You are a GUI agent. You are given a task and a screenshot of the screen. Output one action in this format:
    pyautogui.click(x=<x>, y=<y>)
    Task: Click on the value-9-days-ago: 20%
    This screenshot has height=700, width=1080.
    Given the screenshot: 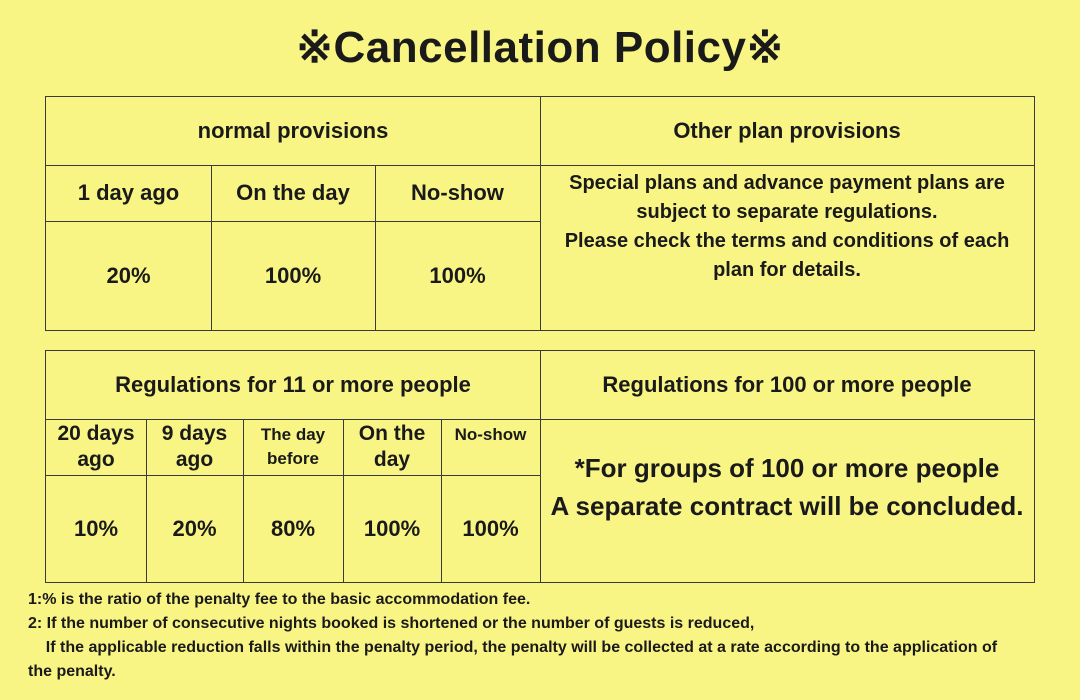 What is the action you would take?
    pyautogui.click(x=194, y=528)
    